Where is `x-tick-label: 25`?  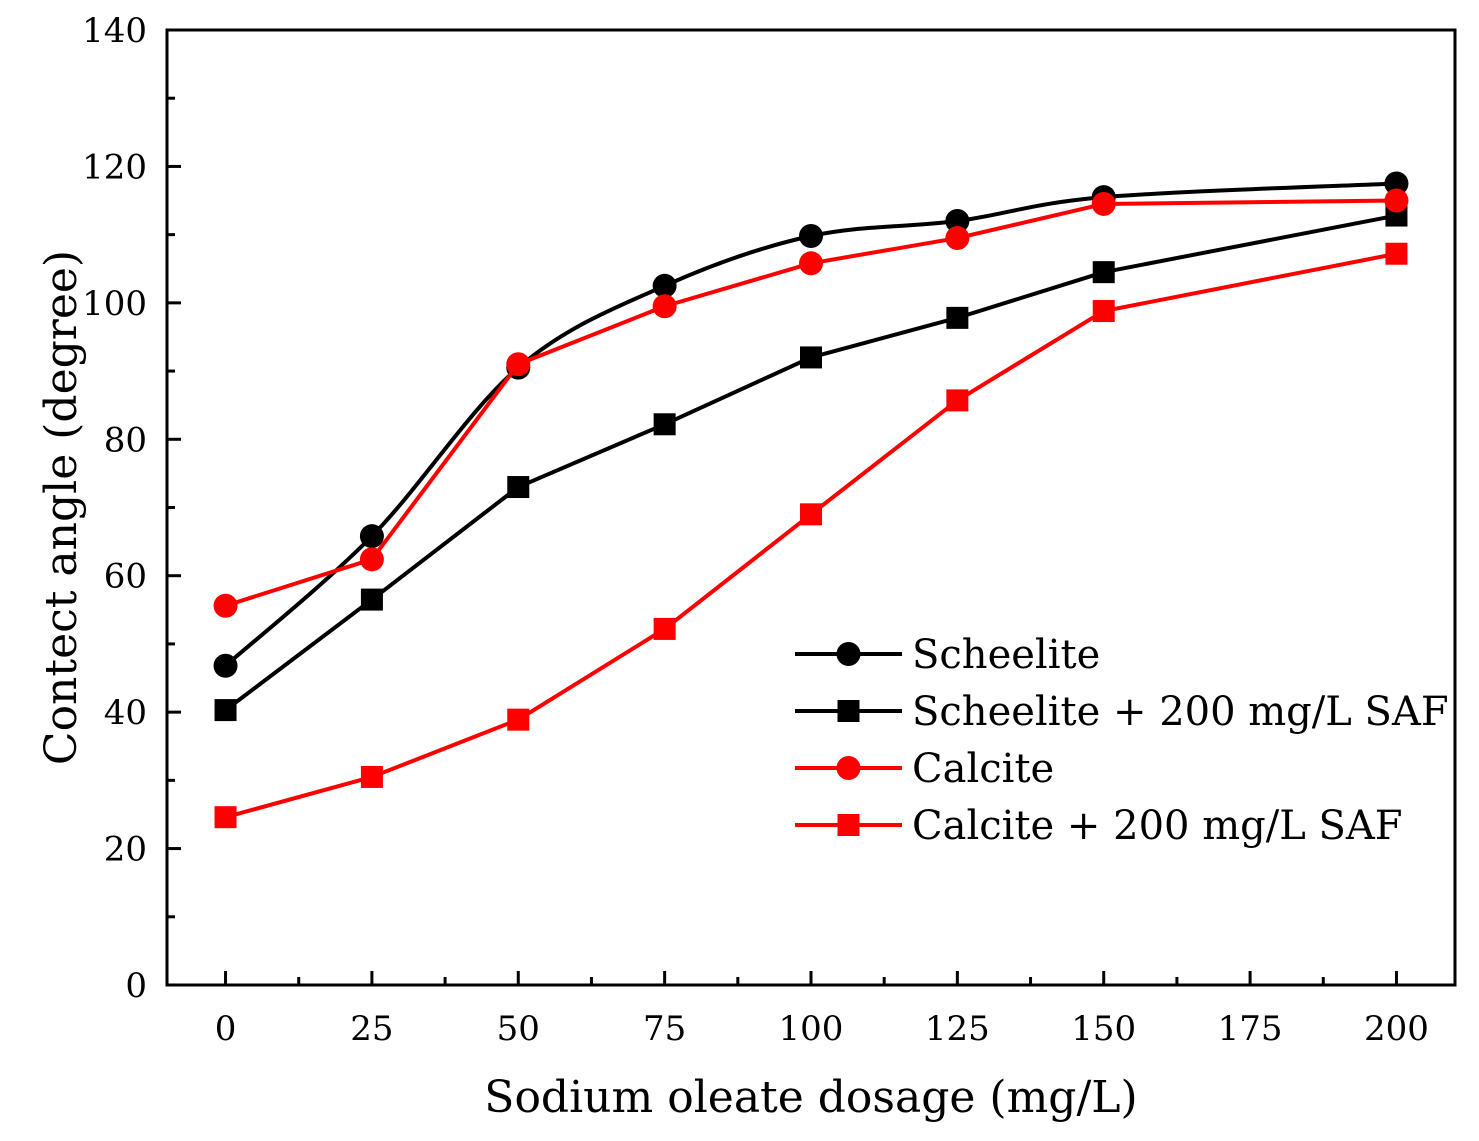
x-tick-label: 25 is located at coordinates (371, 1029).